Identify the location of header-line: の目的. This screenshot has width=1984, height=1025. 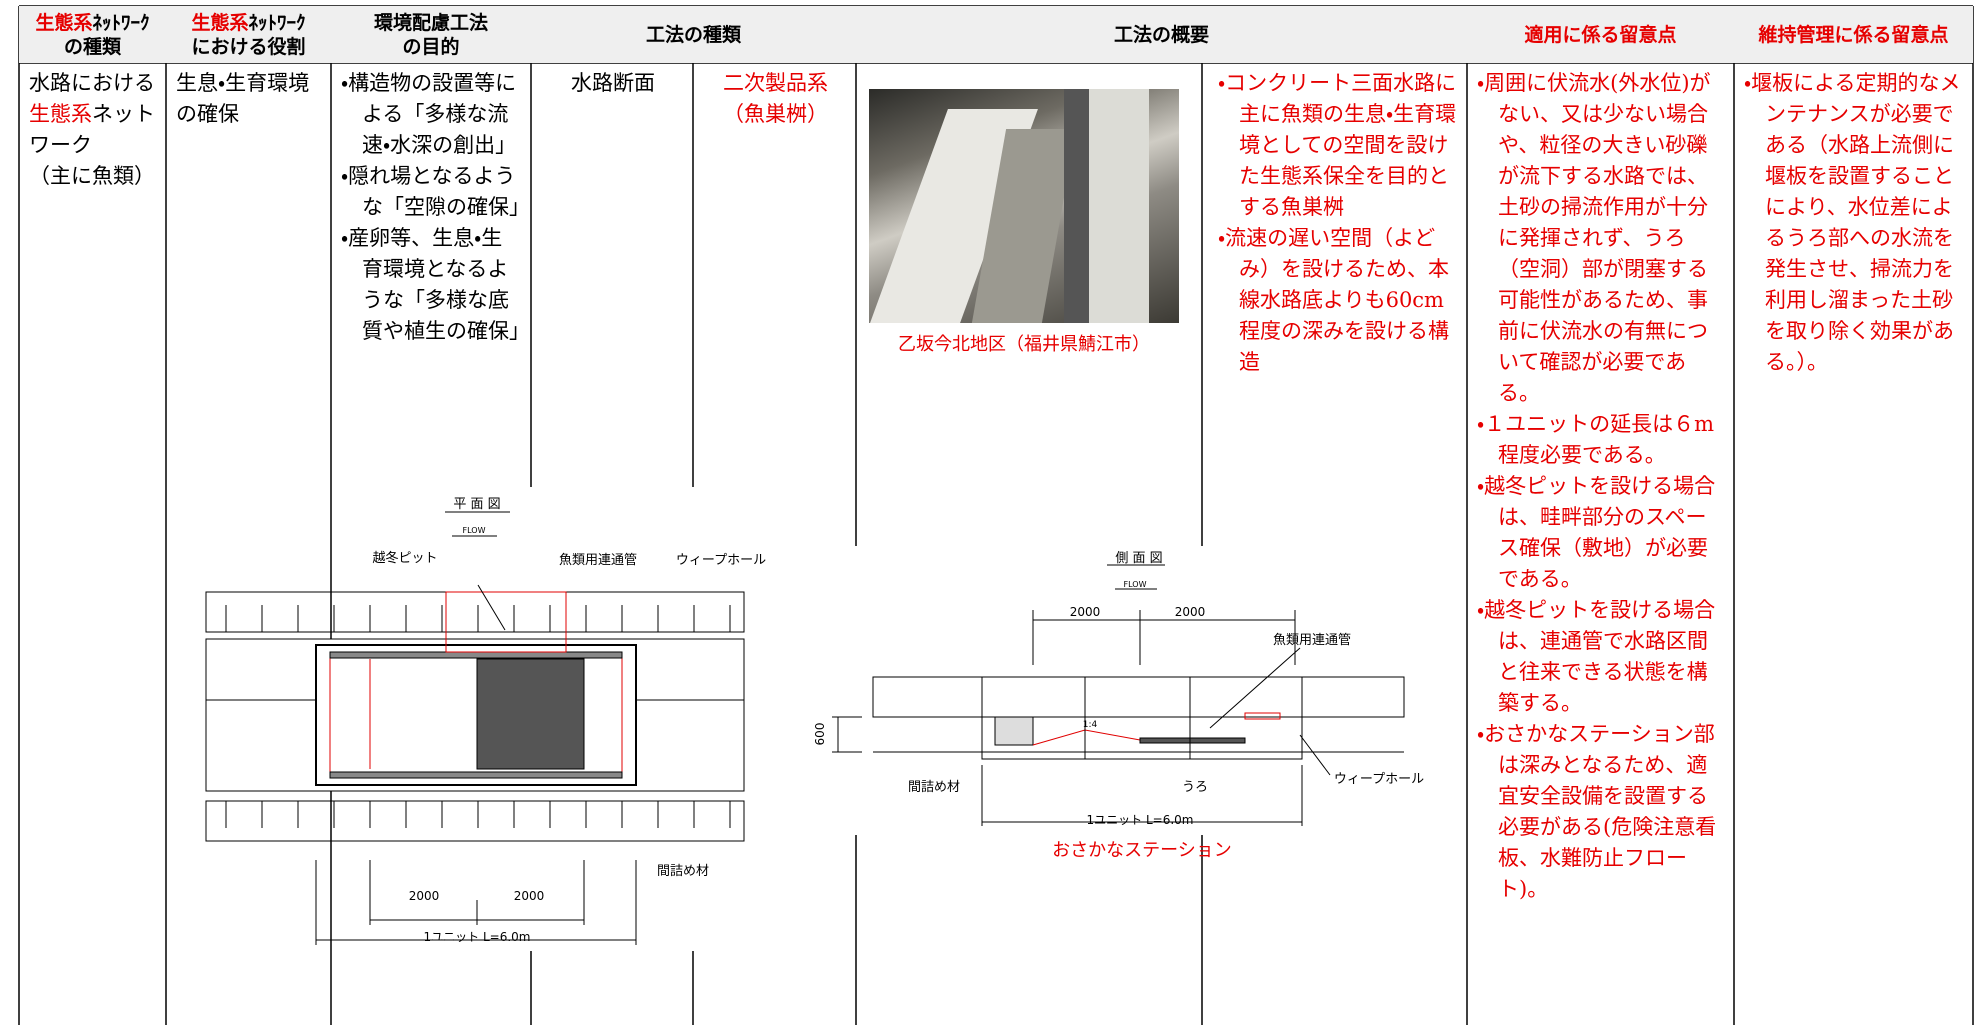
(430, 47).